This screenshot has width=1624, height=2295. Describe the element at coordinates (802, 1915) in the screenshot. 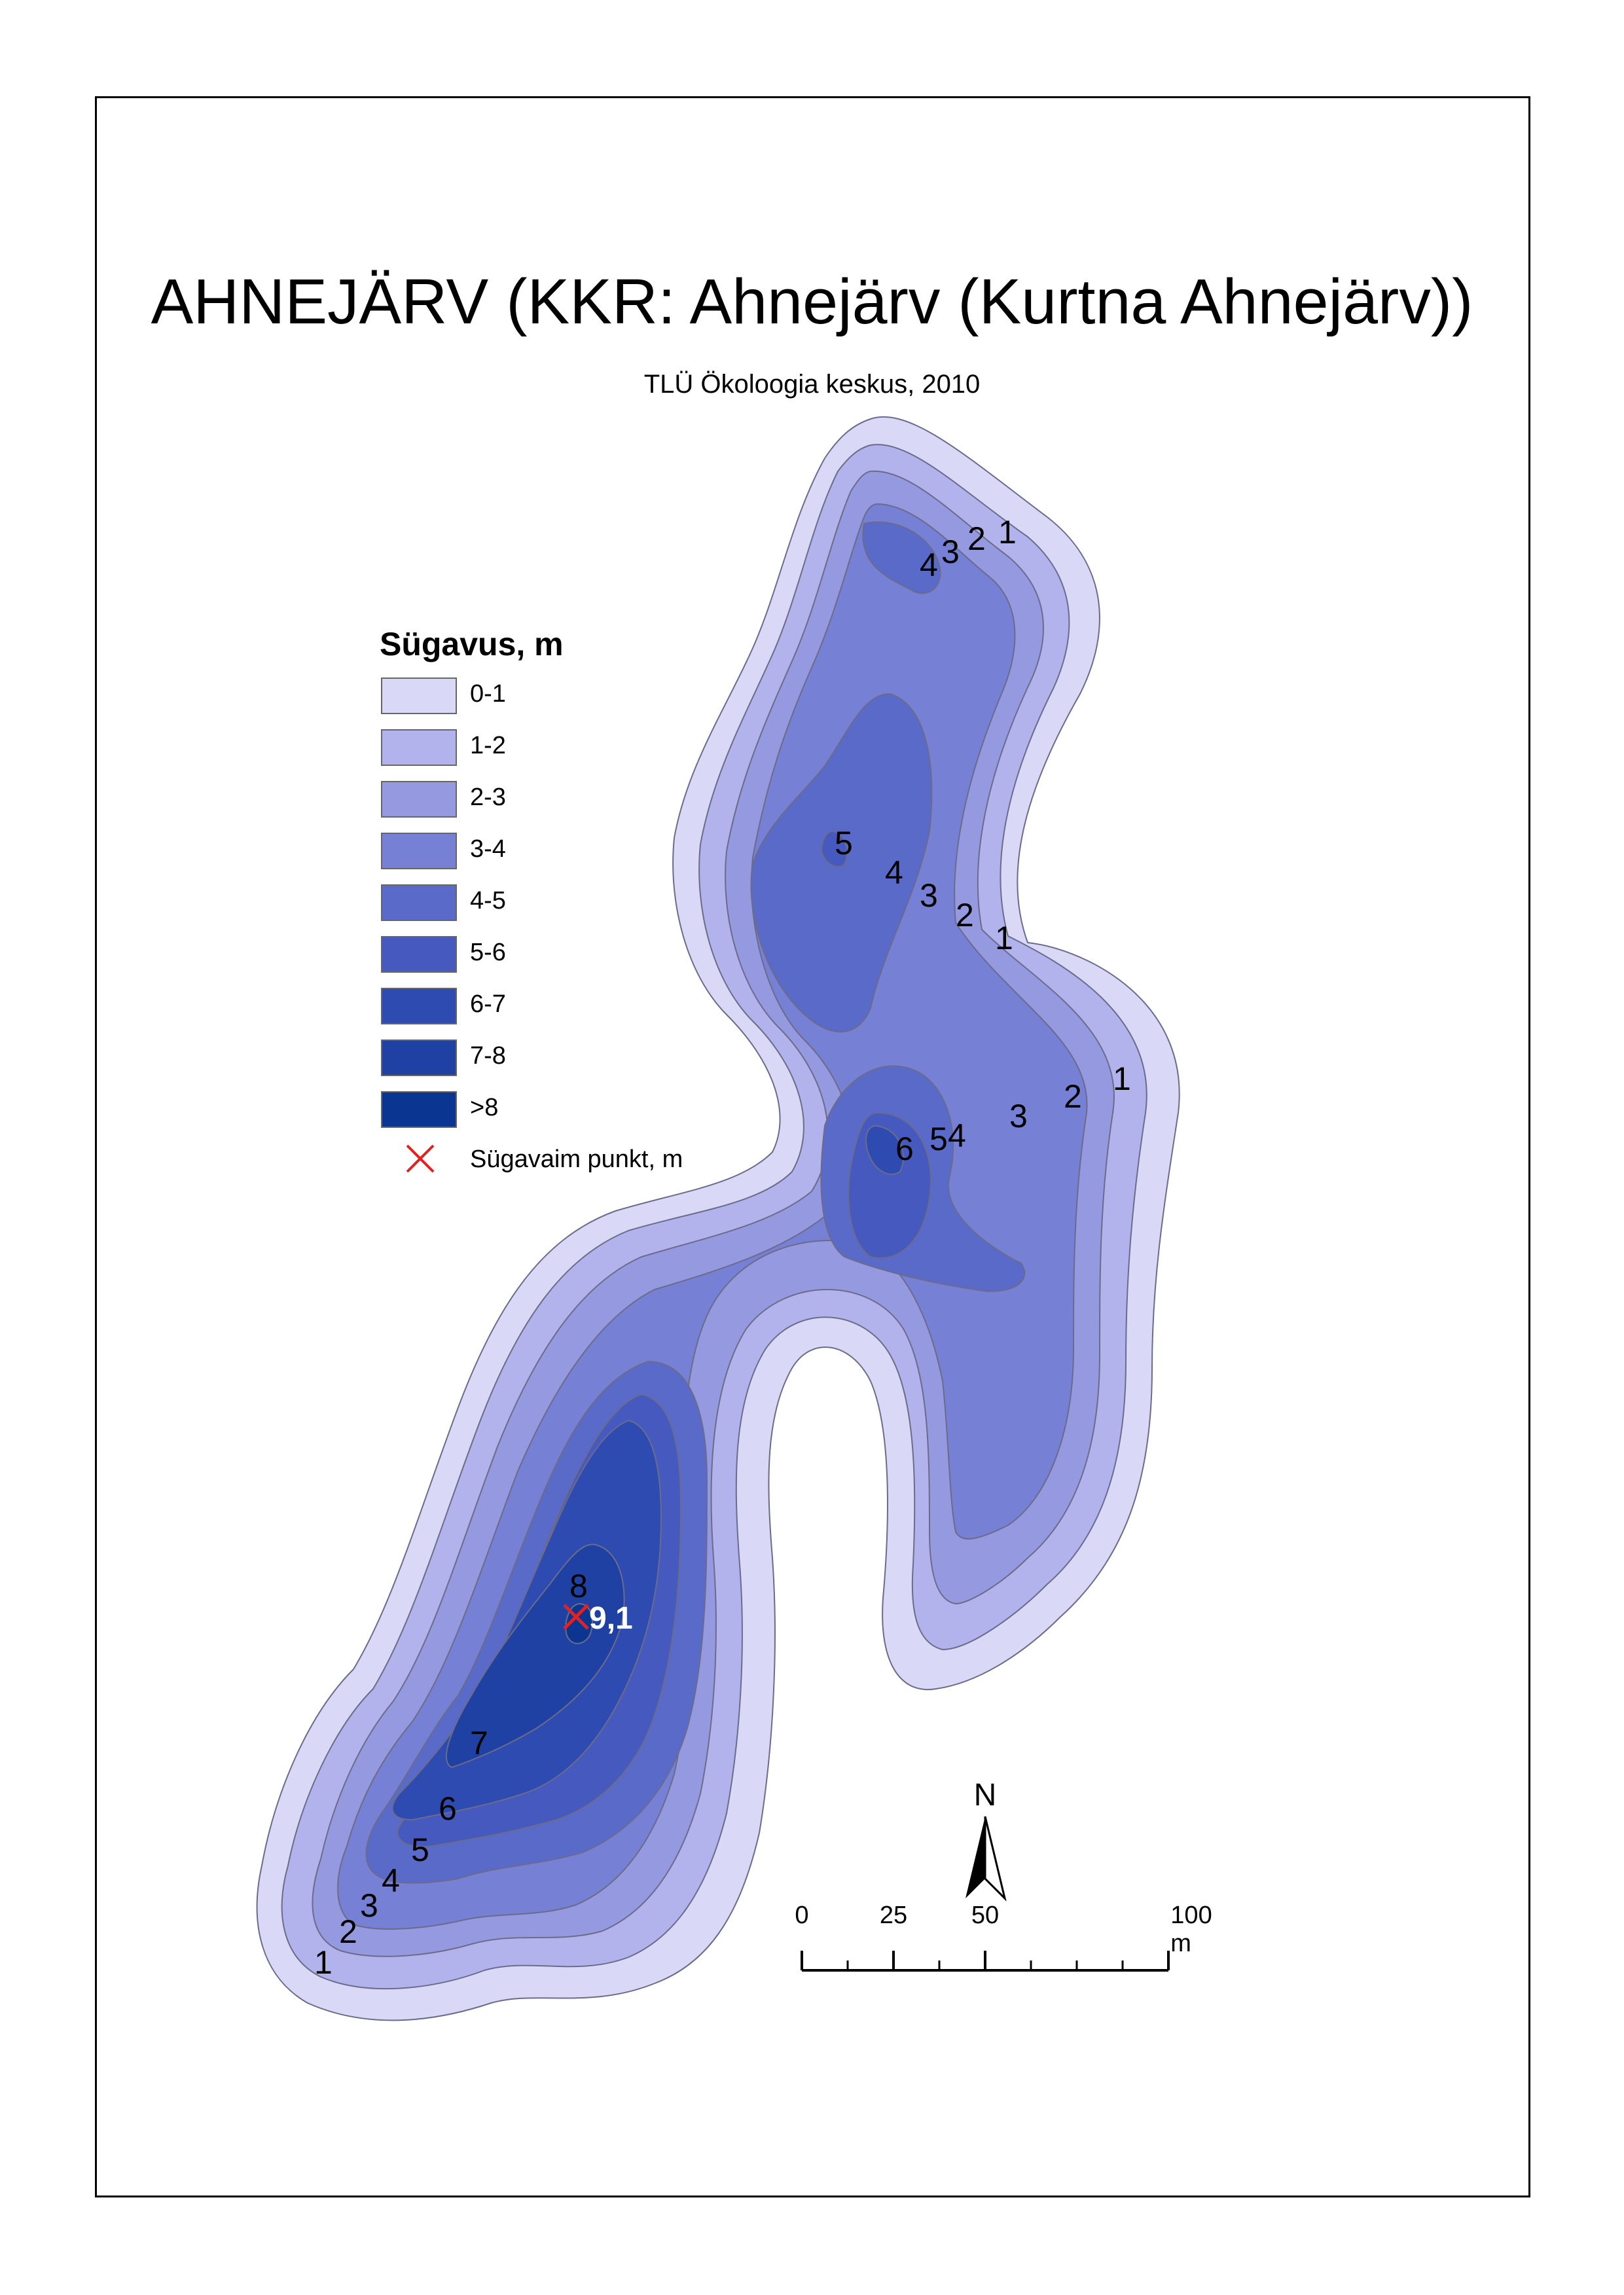

I see `scale-label-0: 0` at that location.